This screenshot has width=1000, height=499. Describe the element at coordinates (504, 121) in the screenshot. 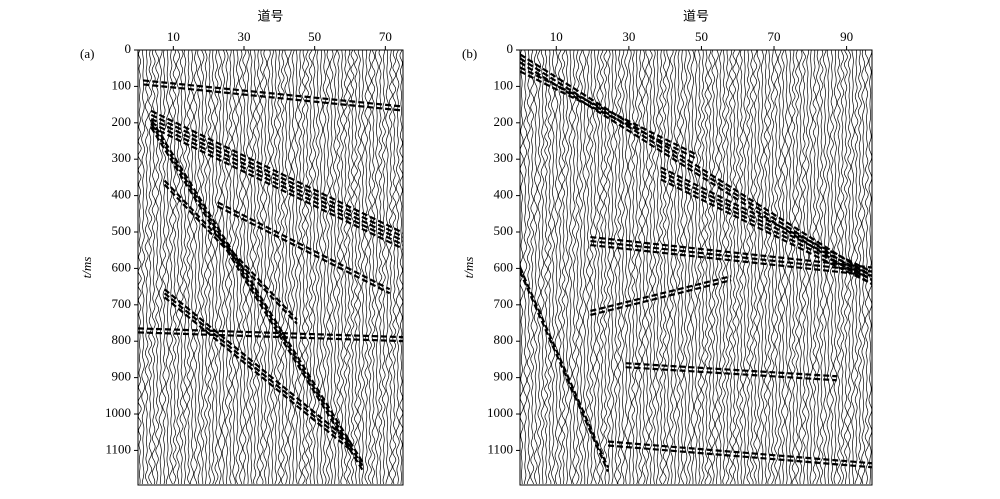

I see `y-tick-label: 200` at that location.